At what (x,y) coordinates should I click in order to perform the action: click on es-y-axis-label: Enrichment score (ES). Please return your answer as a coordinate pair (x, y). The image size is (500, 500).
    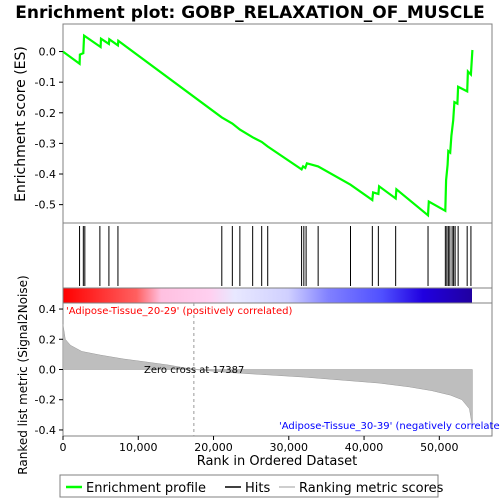
    Looking at the image, I should click on (21, 124).